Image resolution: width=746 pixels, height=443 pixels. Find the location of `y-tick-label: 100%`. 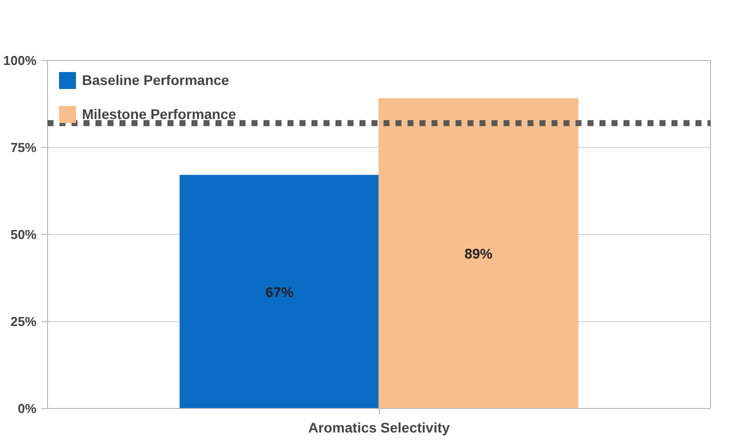

y-tick-label: 100% is located at coordinates (20, 60).